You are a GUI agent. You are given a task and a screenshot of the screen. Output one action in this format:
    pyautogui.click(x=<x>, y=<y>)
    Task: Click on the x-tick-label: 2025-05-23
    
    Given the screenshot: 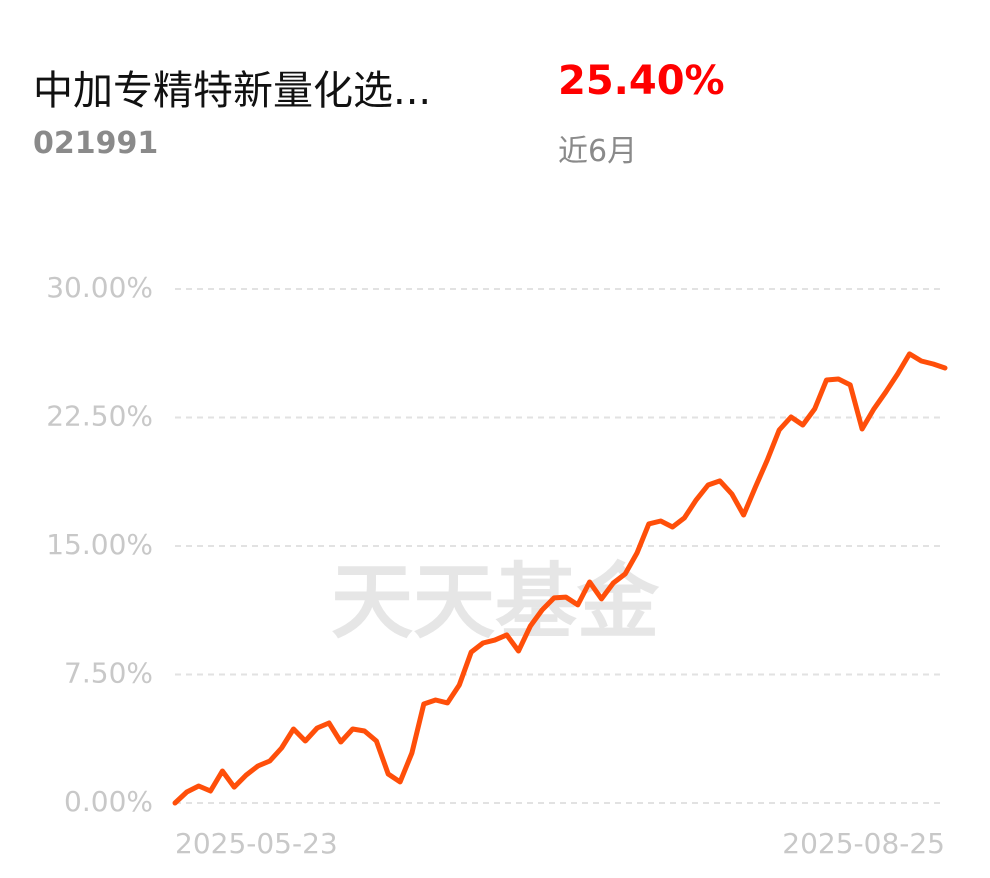 What is the action you would take?
    pyautogui.click(x=256, y=843)
    